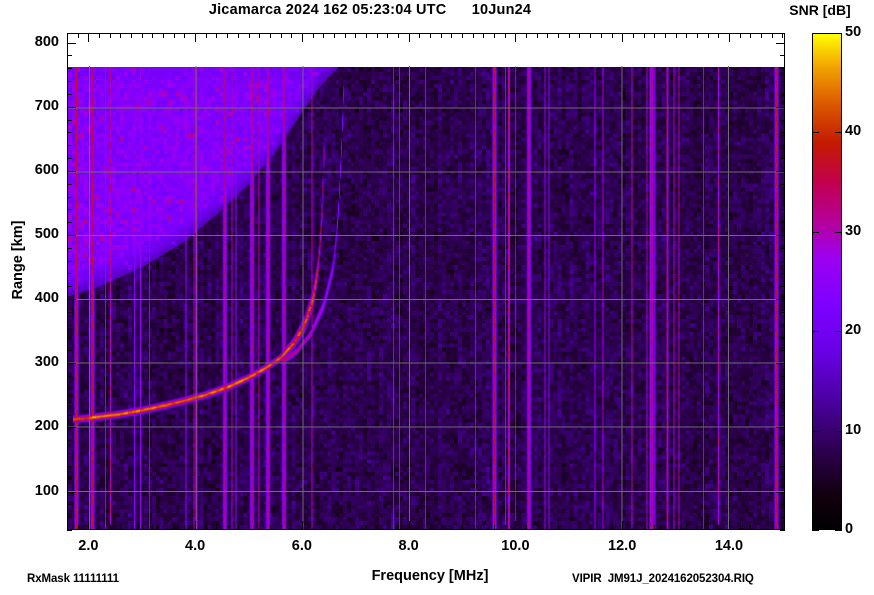 The image size is (874, 595). I want to click on snr-colorbar, so click(827, 281).